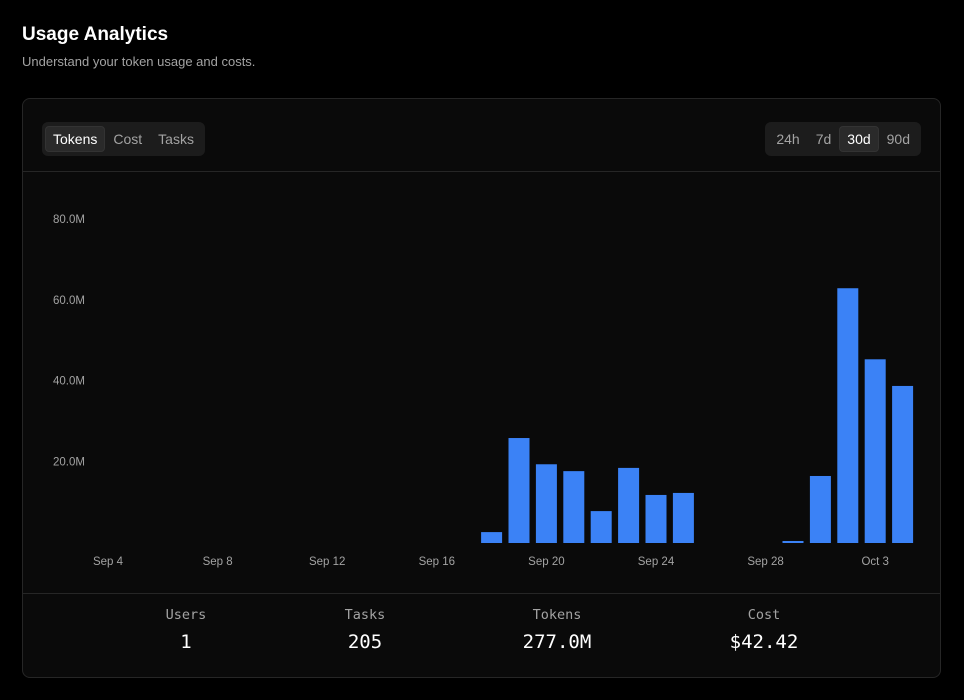 The image size is (964, 700). What do you see at coordinates (75, 139) in the screenshot?
I see `tab: Tokens` at bounding box center [75, 139].